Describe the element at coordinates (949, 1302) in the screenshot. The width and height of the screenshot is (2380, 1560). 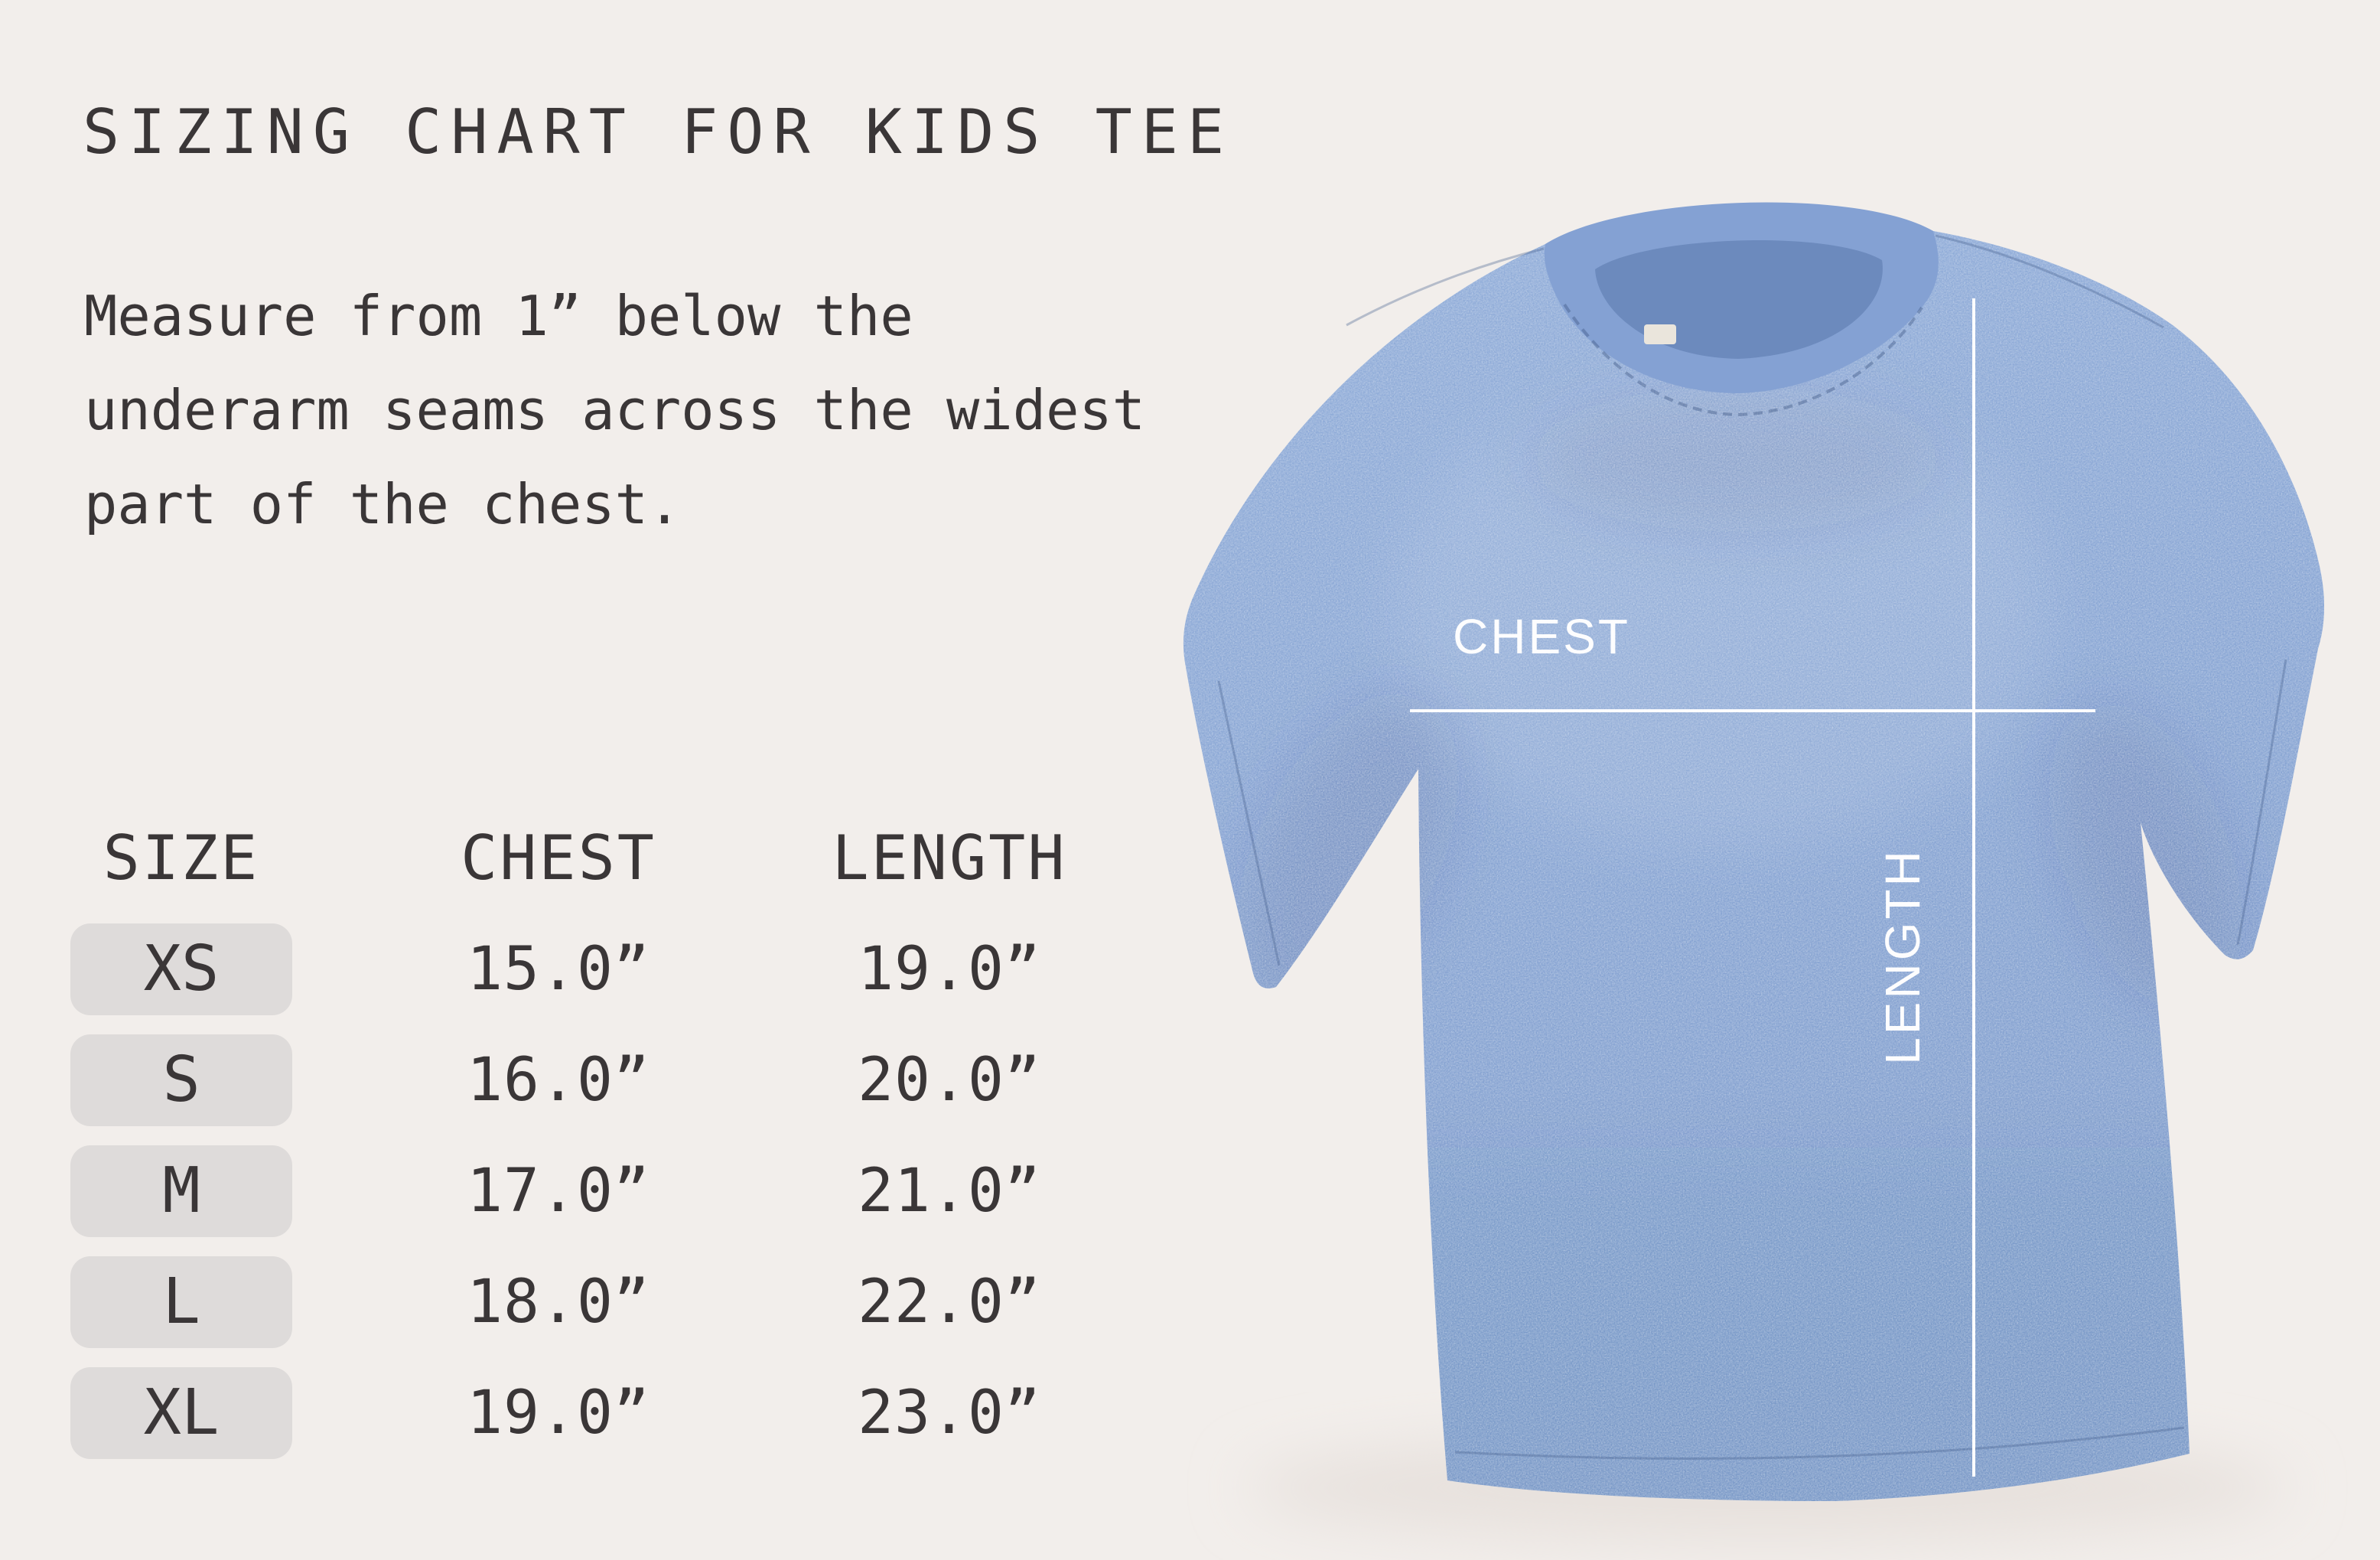
I see `length-value-l: 22.0”` at that location.